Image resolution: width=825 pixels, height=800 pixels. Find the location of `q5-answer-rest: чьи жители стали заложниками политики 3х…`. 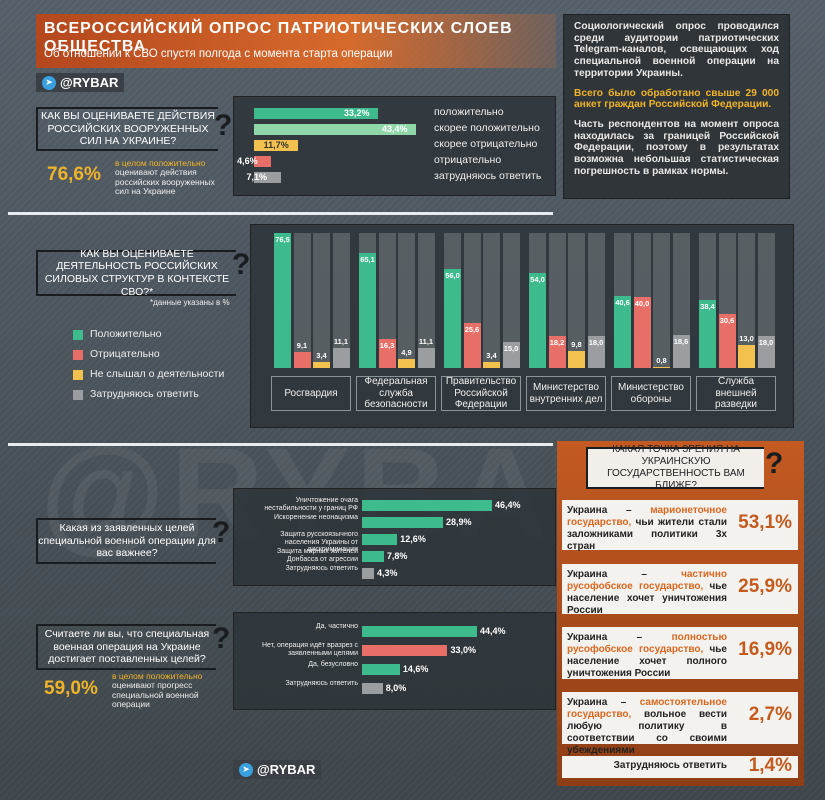

q5-answer-rest: чьи жители стали заложниками политики 3х… is located at coordinates (647, 534).